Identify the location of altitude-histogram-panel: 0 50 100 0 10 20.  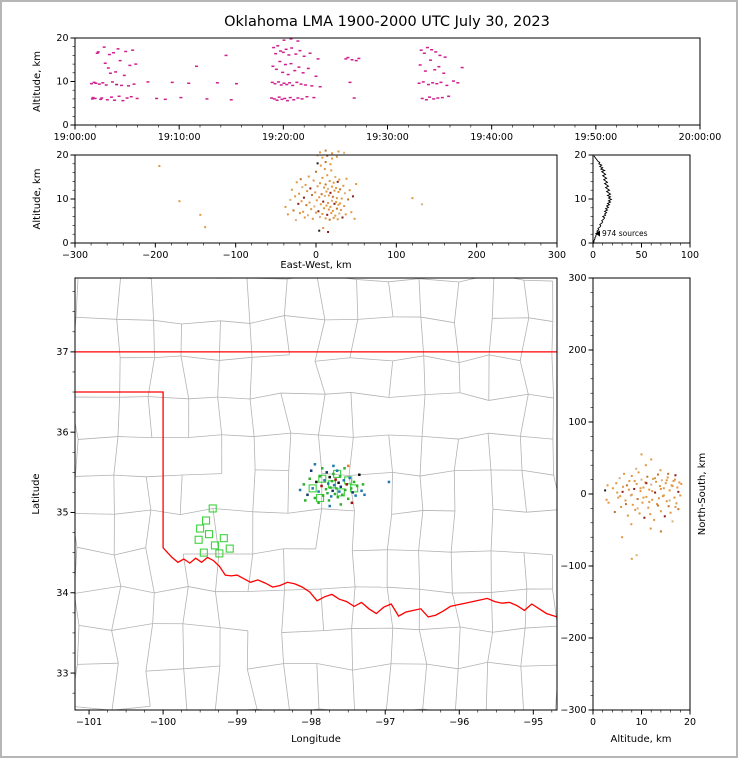
(636, 205).